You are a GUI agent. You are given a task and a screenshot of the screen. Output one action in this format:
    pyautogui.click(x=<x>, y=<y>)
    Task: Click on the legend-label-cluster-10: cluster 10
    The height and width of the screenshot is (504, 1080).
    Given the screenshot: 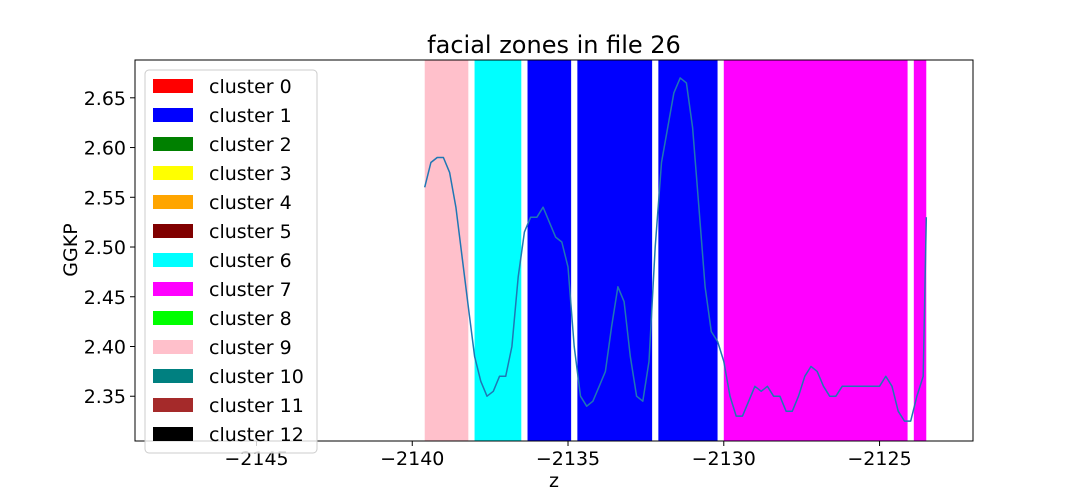 What is the action you would take?
    pyautogui.click(x=256, y=377)
    